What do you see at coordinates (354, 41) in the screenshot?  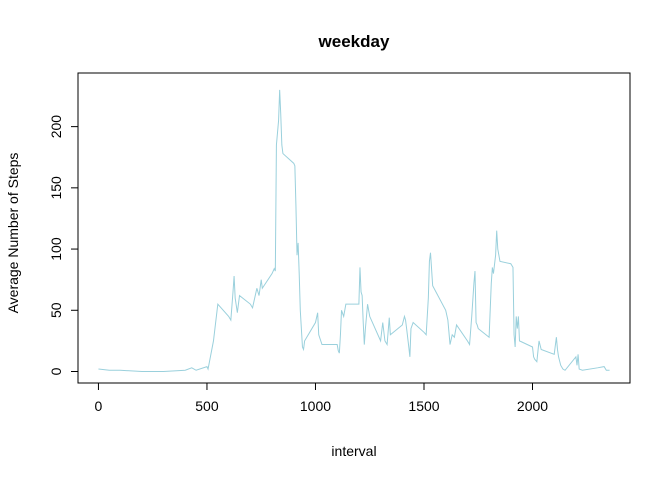 I see `chart-title: weekday` at bounding box center [354, 41].